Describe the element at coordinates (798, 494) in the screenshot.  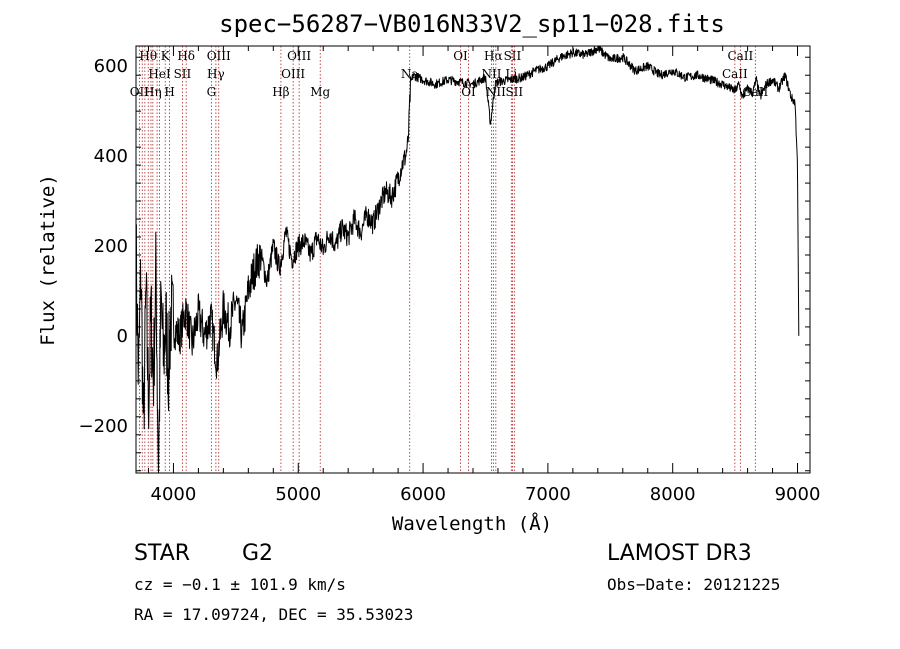
I see `x-tick-label-5: 9000` at that location.